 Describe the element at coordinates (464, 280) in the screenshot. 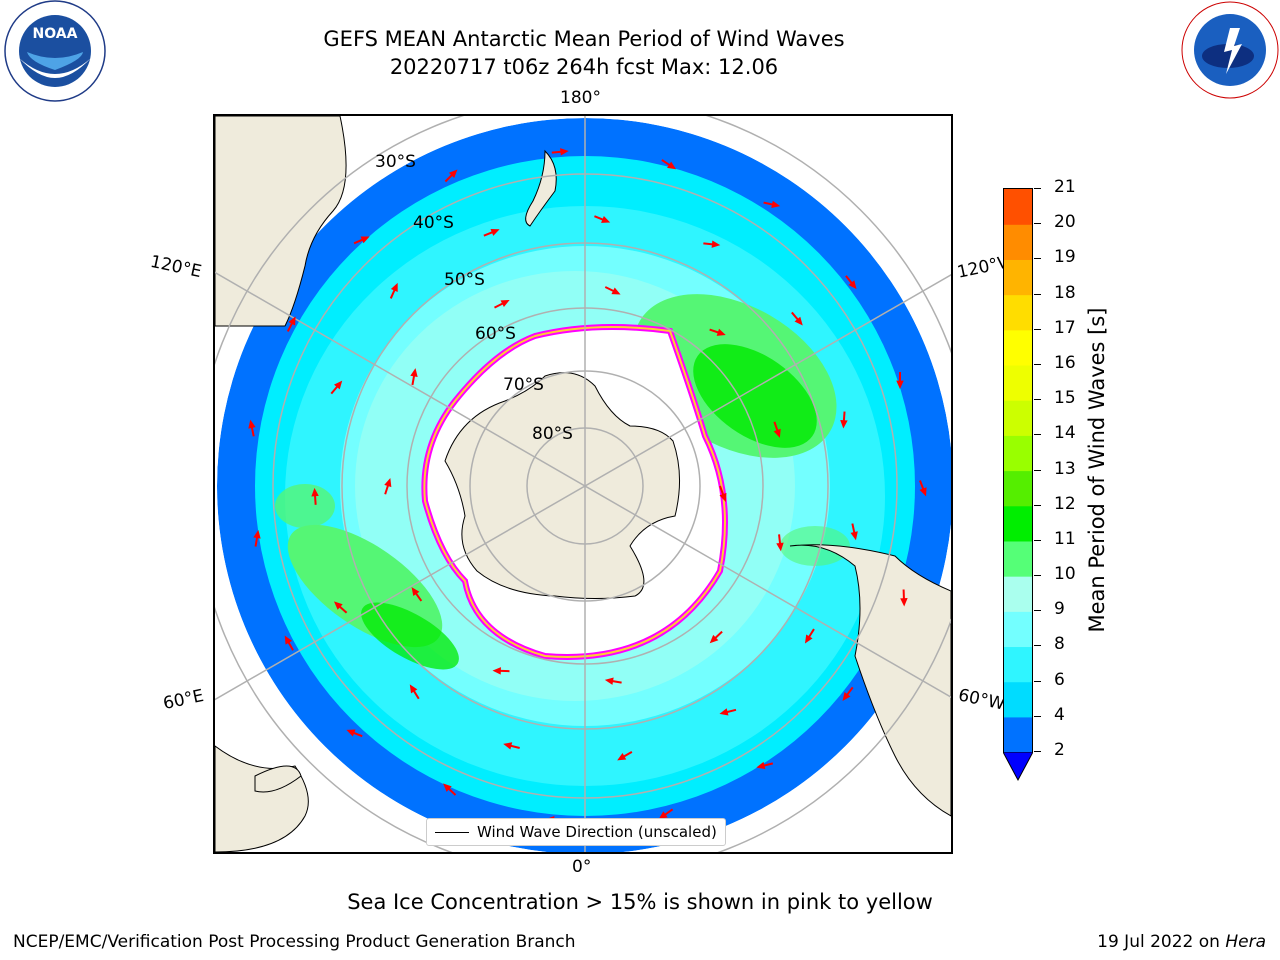

I see `lat-label-50s: 50°S` at that location.